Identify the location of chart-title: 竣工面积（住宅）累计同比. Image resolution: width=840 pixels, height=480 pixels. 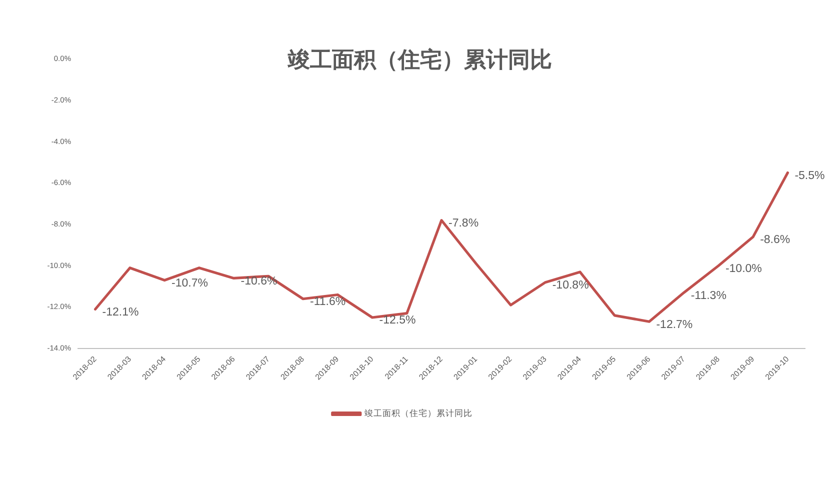
(420, 59).